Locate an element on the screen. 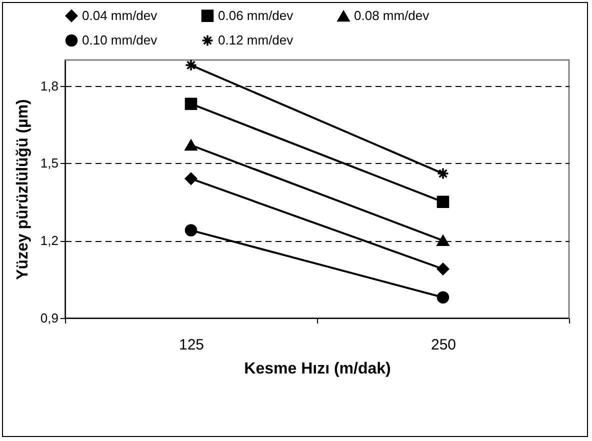  legend-label: 0.06 mm/dev is located at coordinates (256, 15).